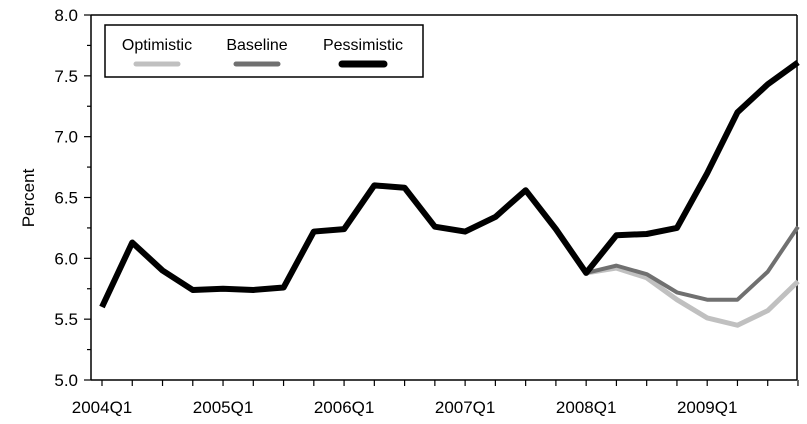 The width and height of the screenshot is (807, 424). Describe the element at coordinates (707, 407) in the screenshot. I see `x-tick-label: 2009Q1` at that location.